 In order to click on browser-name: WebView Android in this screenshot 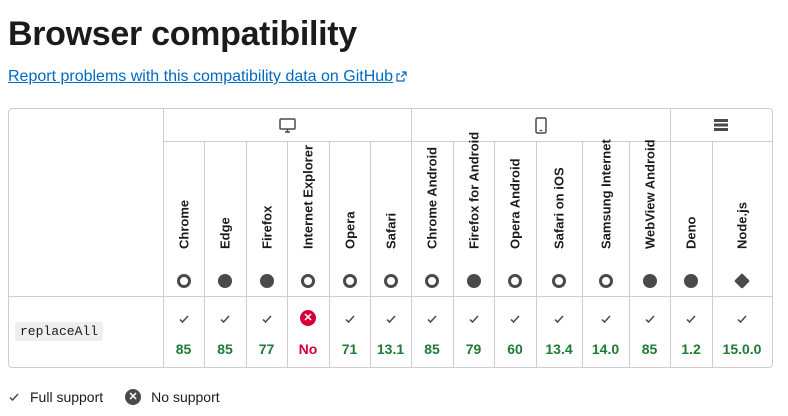, I will do `click(649, 194)`.